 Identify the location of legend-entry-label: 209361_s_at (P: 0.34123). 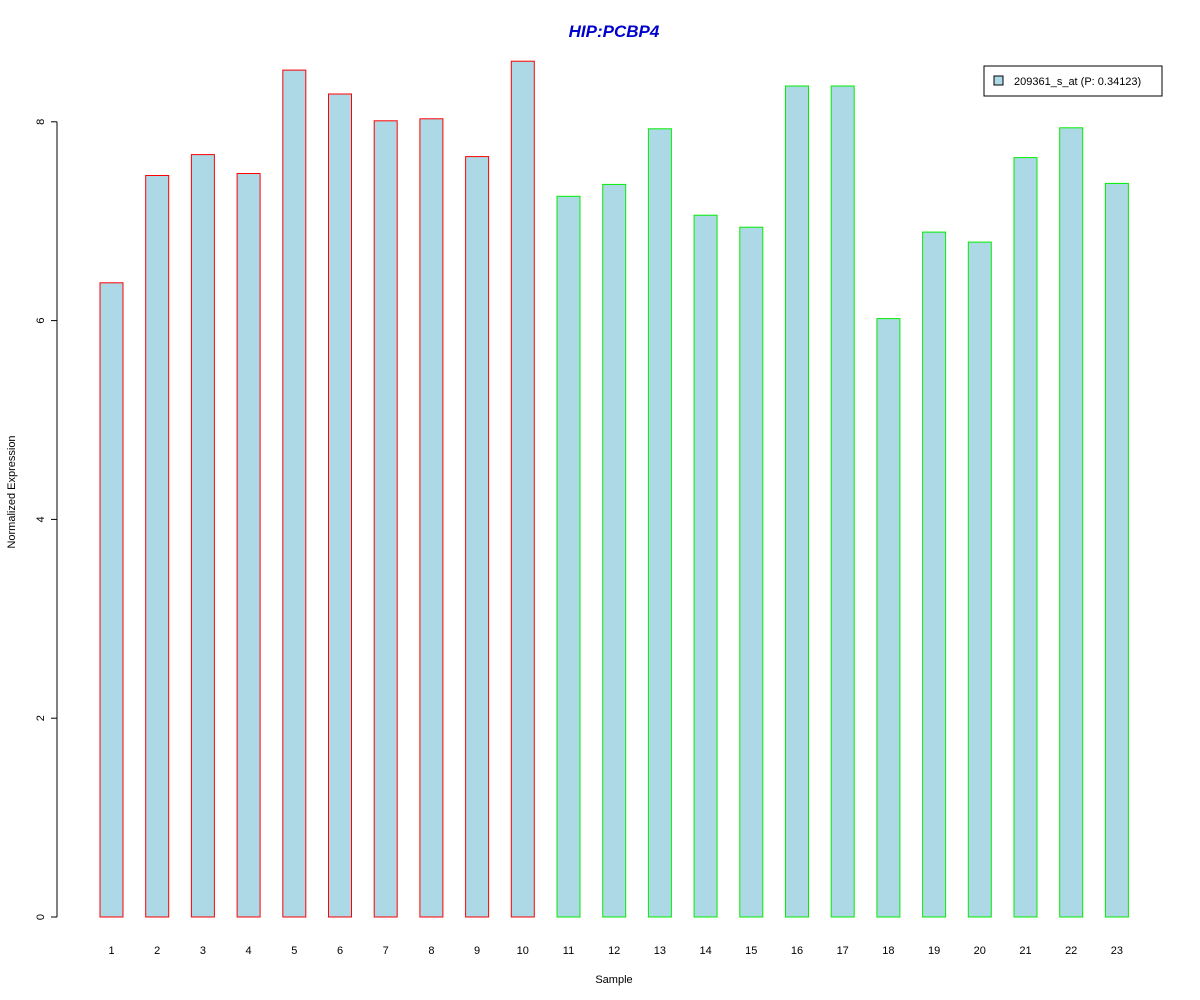
(1077, 82).